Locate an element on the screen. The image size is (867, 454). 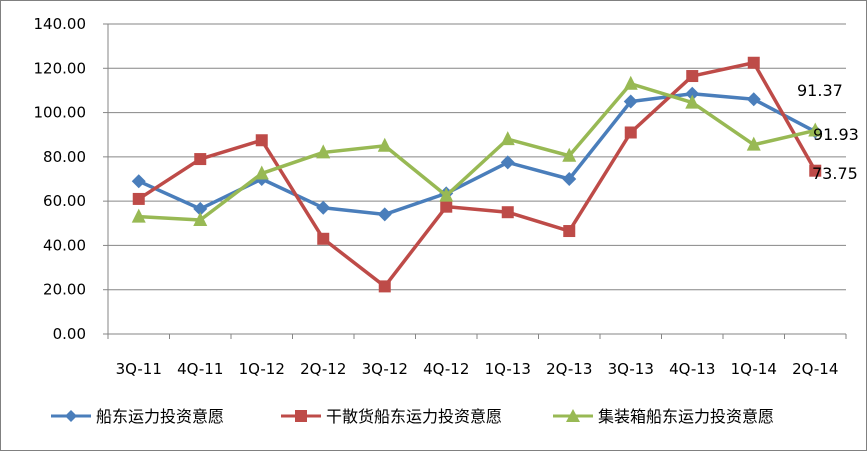
x-tick-label: 1Q-13 is located at coordinates (508, 369).